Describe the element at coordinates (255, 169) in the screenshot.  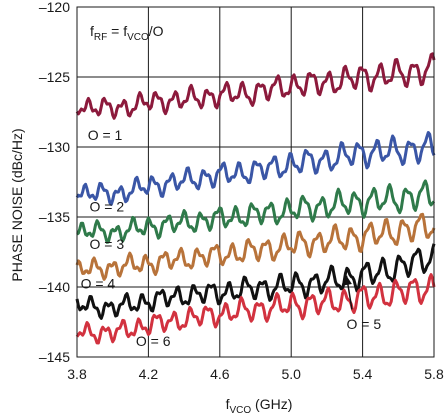
I see `series-line-O=2` at that location.